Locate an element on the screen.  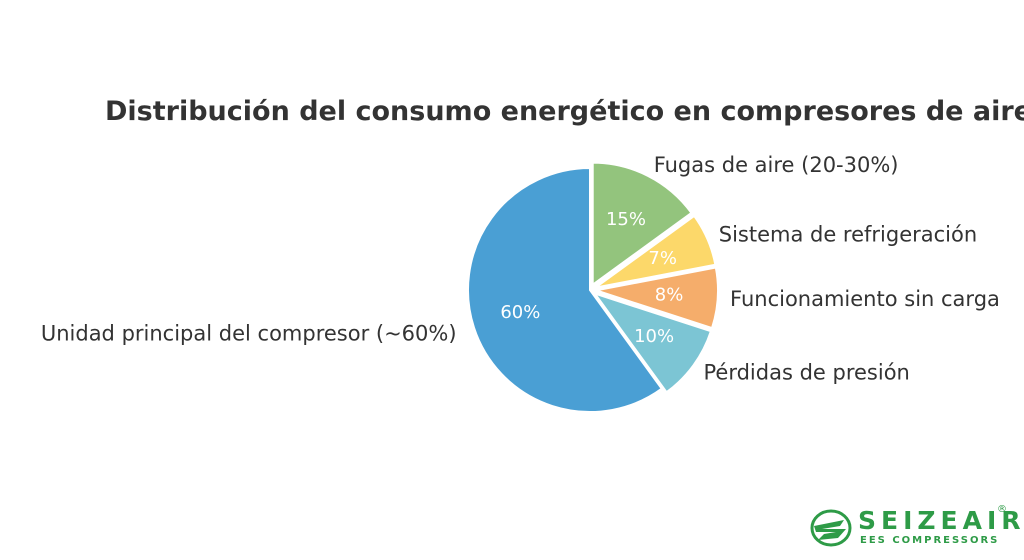
pie-percentage-label: 10% is located at coordinates (654, 336).